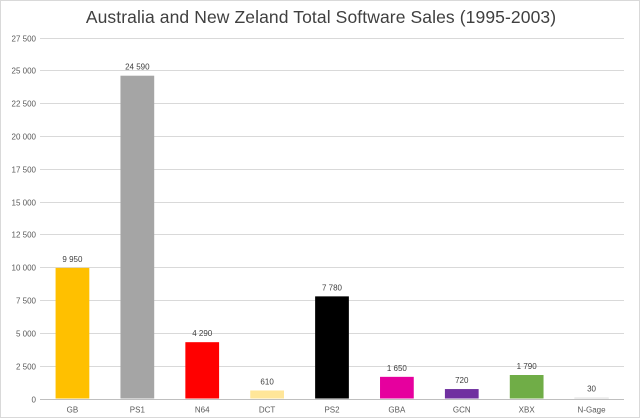 This screenshot has height=419, width=640. I want to click on y-tick-label: 7 500, so click(26, 301).